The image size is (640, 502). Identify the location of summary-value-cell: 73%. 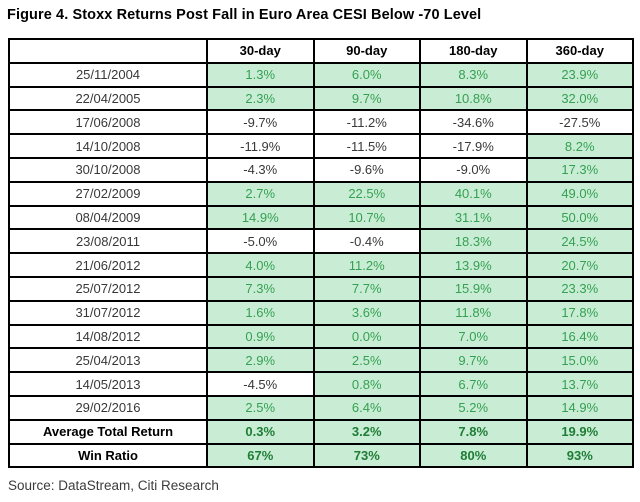
(366, 455).